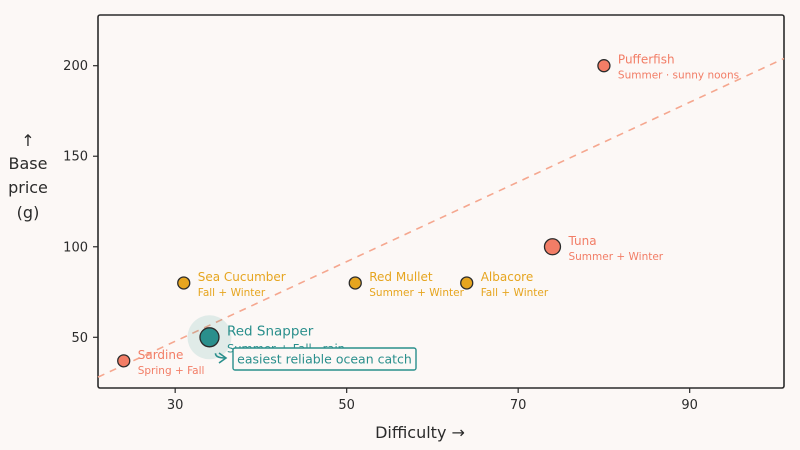 The image size is (800, 450). What do you see at coordinates (420, 432) in the screenshot?
I see `x-axis-title: Difficulty →` at bounding box center [420, 432].